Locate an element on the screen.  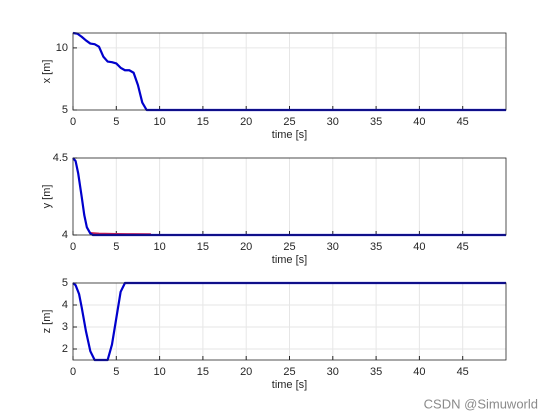
watermark: CSDN @Simuworld is located at coordinates (481, 403).